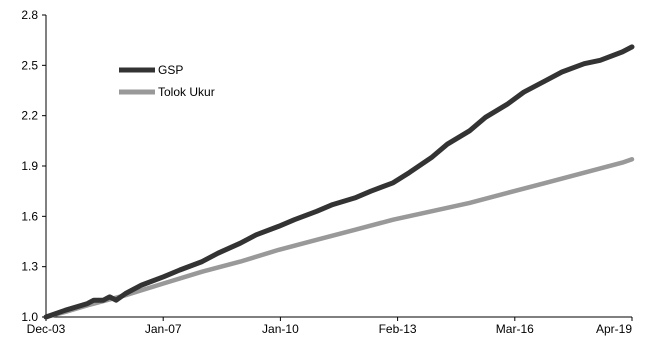 Image resolution: width=660 pixels, height=337 pixels. What do you see at coordinates (398, 329) in the screenshot?
I see `x-tick-label: Feb-13` at bounding box center [398, 329].